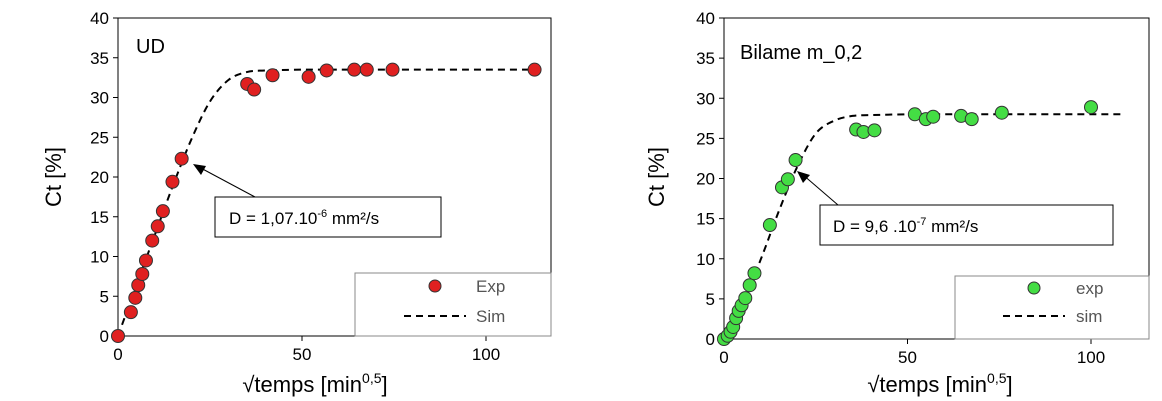  Describe the element at coordinates (801, 53) in the screenshot. I see `panel-label: Bilame m_0,2` at that location.